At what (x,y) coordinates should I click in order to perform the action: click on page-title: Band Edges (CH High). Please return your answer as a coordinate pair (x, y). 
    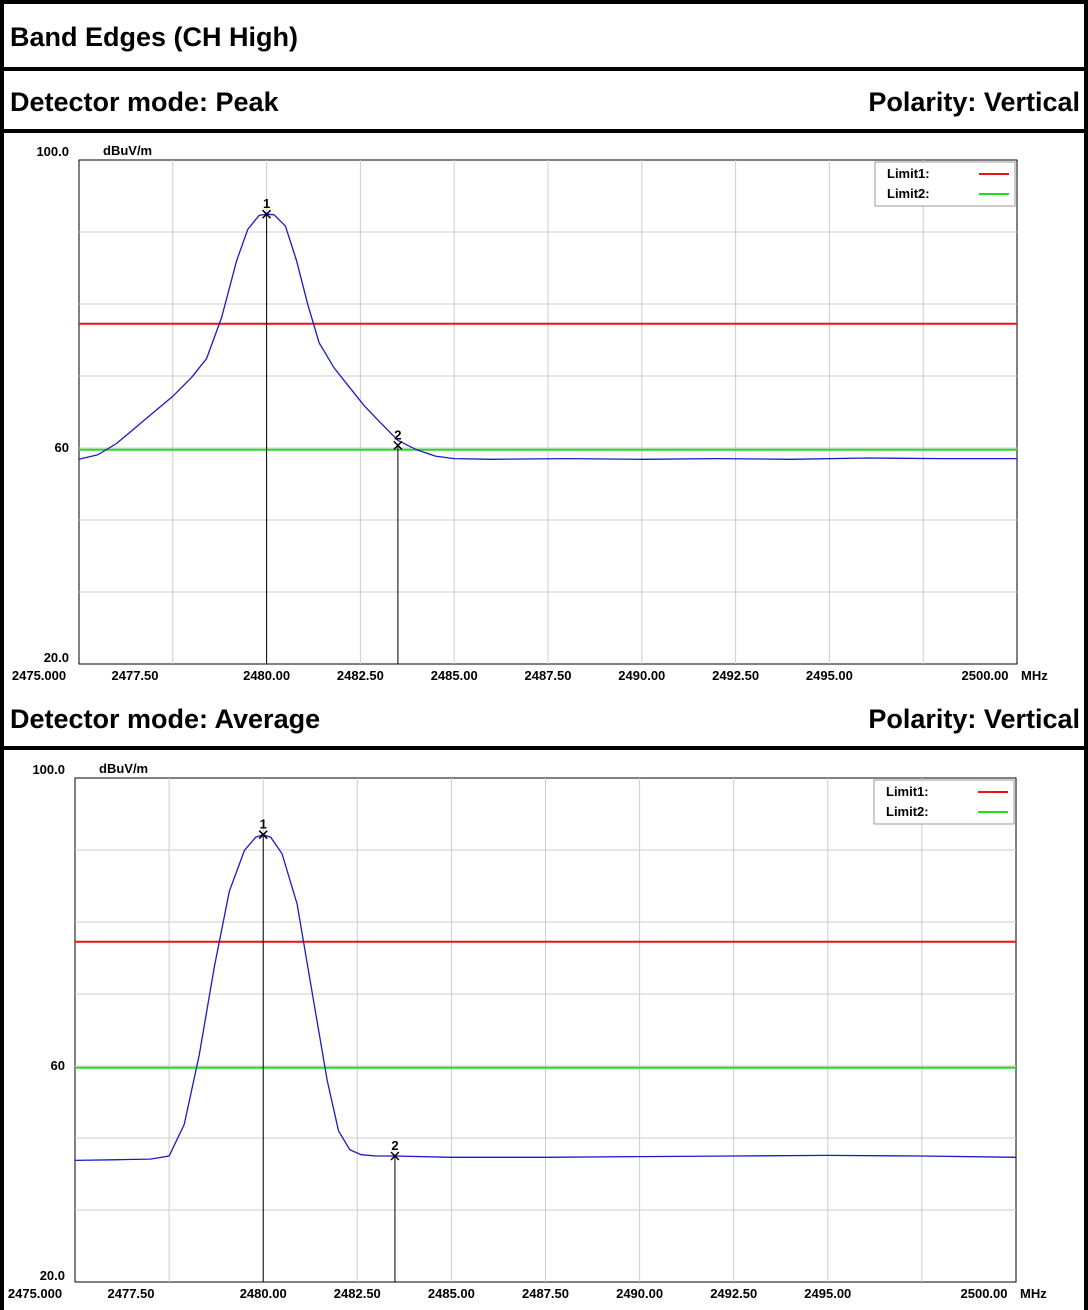
    Looking at the image, I should click on (154, 37).